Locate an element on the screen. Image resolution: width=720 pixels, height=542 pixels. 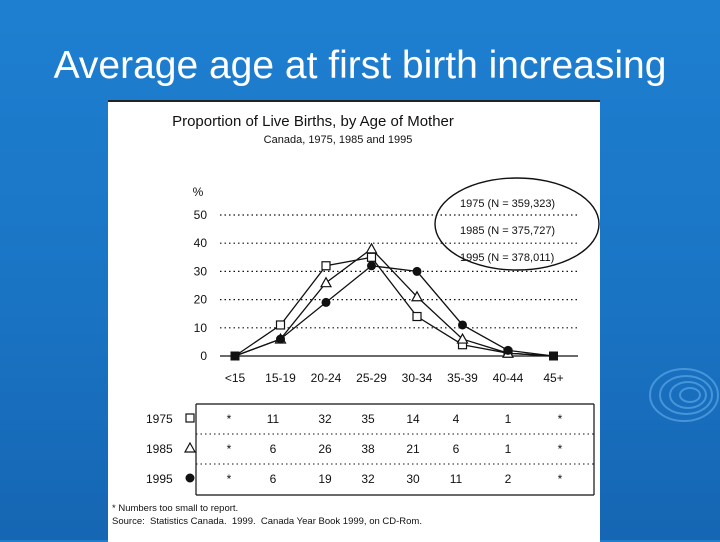
slide-title: Average age at first birth increasing is located at coordinates (360, 65).